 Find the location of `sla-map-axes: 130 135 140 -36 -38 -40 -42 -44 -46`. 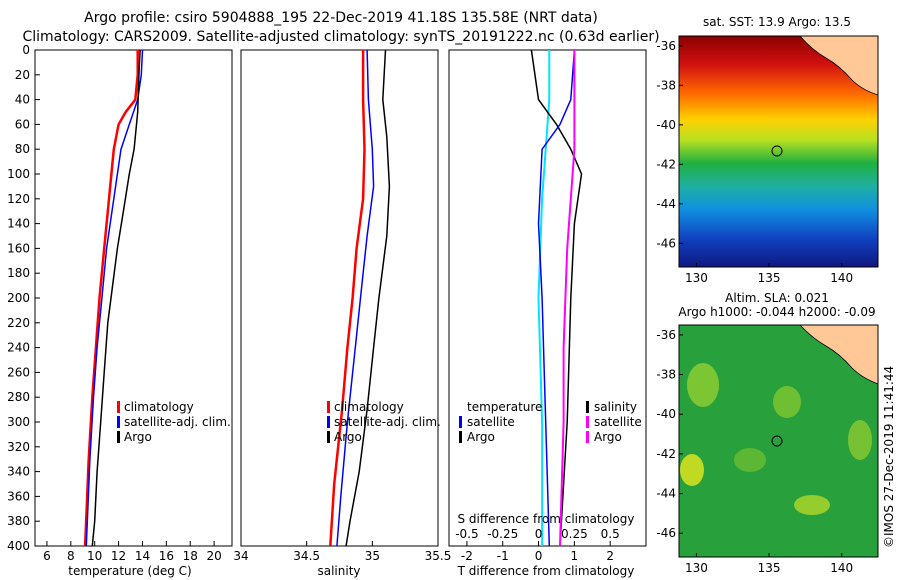

sla-map-axes: 130 135 140 -36 -38 -40 -42 -44 -46 is located at coordinates (754, 451).